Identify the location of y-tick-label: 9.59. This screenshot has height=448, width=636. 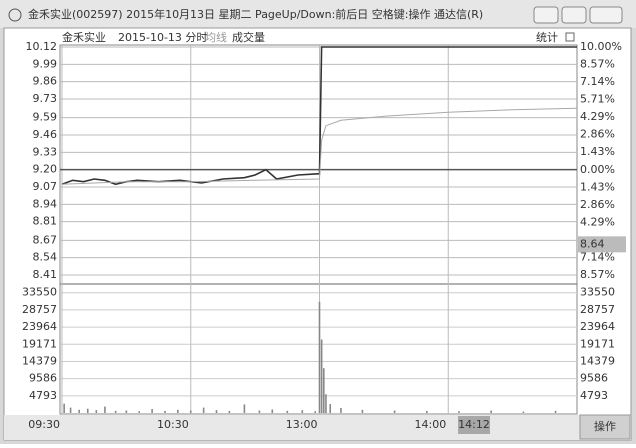
(45, 117).